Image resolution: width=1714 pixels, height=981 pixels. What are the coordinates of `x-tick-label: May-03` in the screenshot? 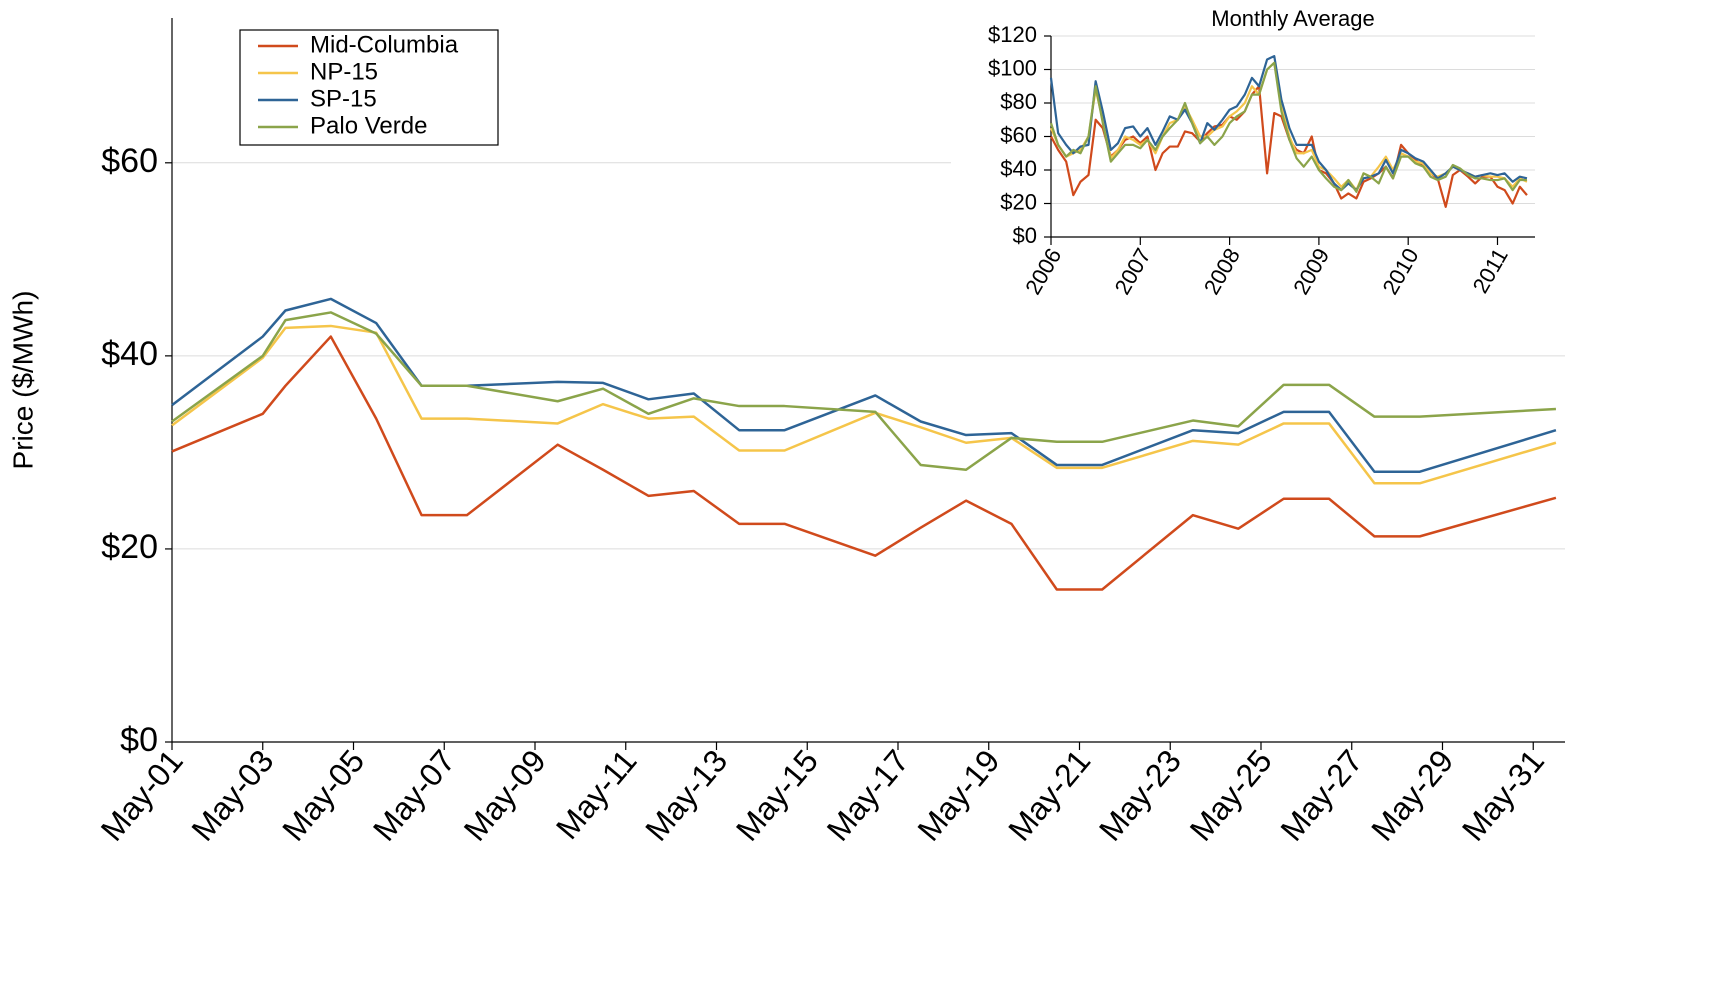 It's located at (232, 795).